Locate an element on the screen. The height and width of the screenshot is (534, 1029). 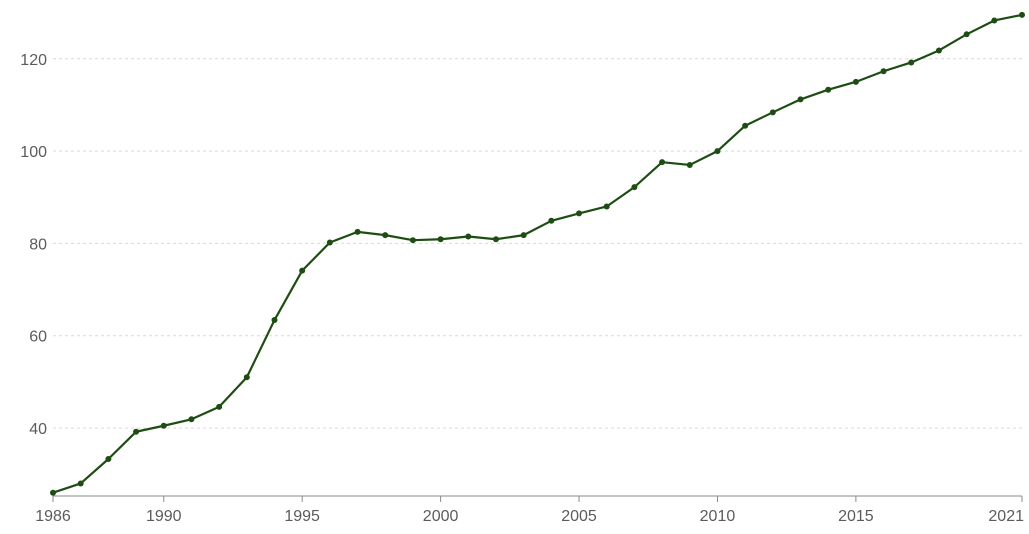
data-point-2017 is located at coordinates (911, 62).